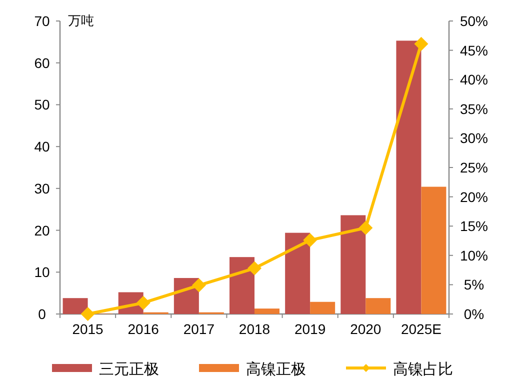  What do you see at coordinates (474, 168) in the screenshot?
I see `y2-tick-label: 25%` at bounding box center [474, 168].